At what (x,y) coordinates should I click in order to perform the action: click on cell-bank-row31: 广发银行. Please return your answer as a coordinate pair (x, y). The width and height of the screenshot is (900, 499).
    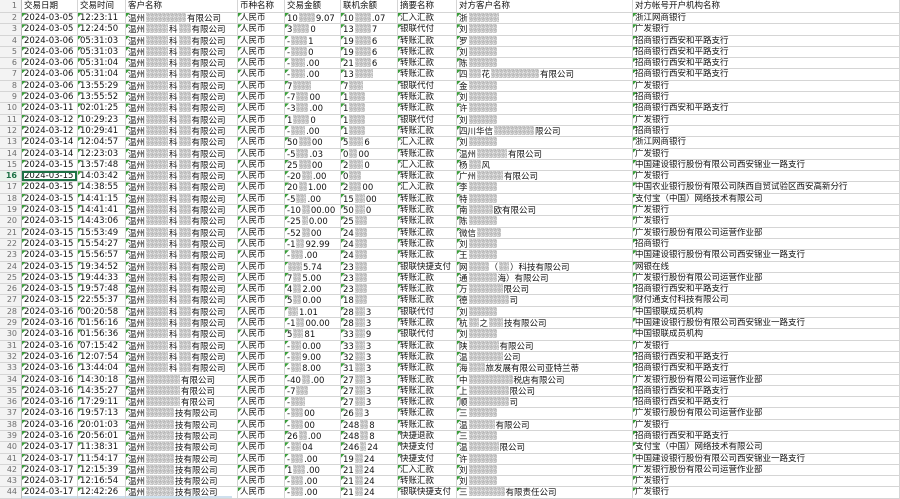
    Looking at the image, I should click on (766, 346).